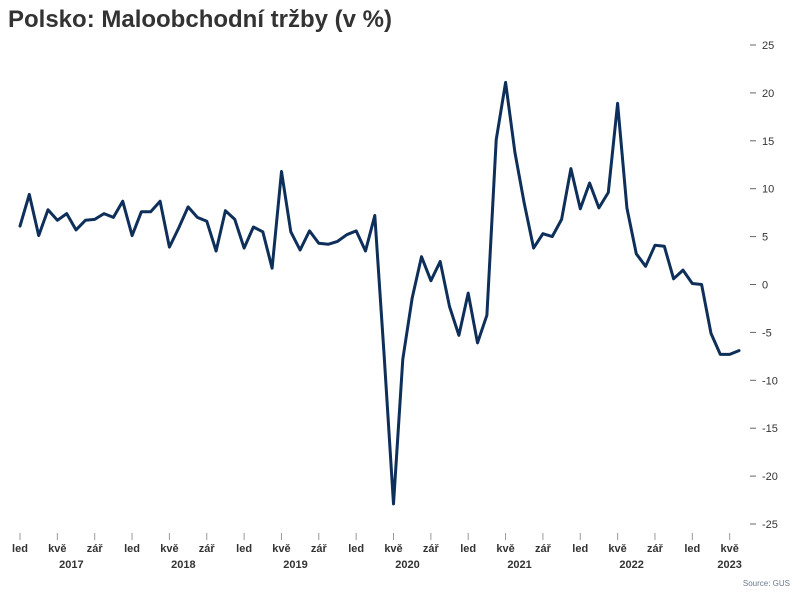  Describe the element at coordinates (295, 565) in the screenshot. I see `x-year-label: 2019` at that location.